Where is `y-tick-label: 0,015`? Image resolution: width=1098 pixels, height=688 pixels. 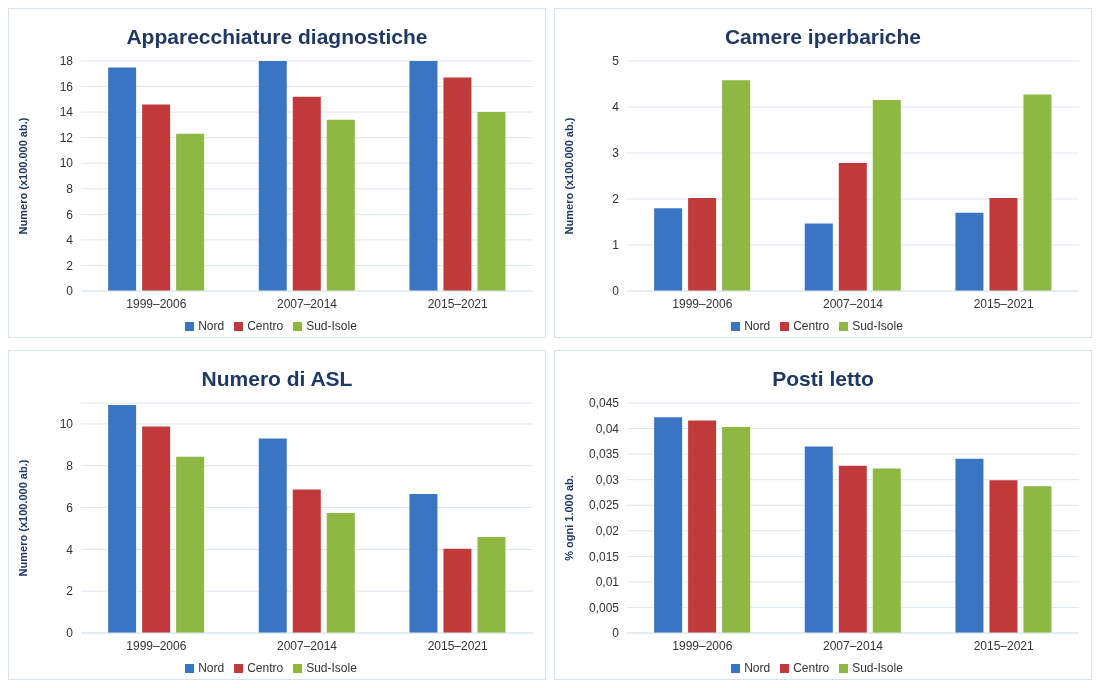
y-tick-label: 0,015 is located at coordinates (604, 556).